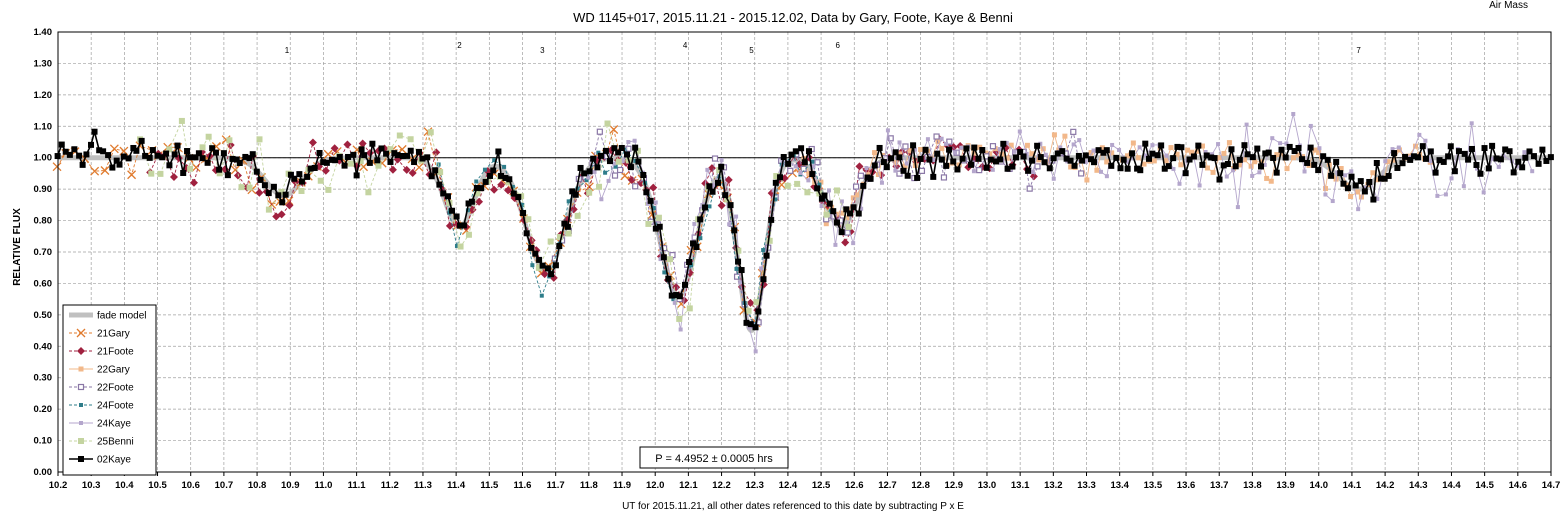 Image resolution: width=1564 pixels, height=514 pixels. I want to click on y-tick-label: 0.70, so click(43, 252).